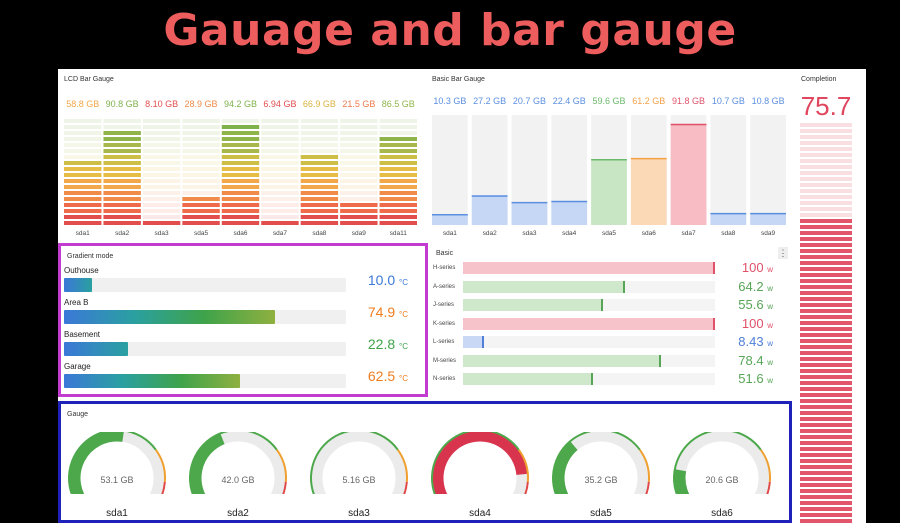 Image resolution: width=900 pixels, height=523 pixels. I want to click on gradient-row-fill, so click(78, 285).